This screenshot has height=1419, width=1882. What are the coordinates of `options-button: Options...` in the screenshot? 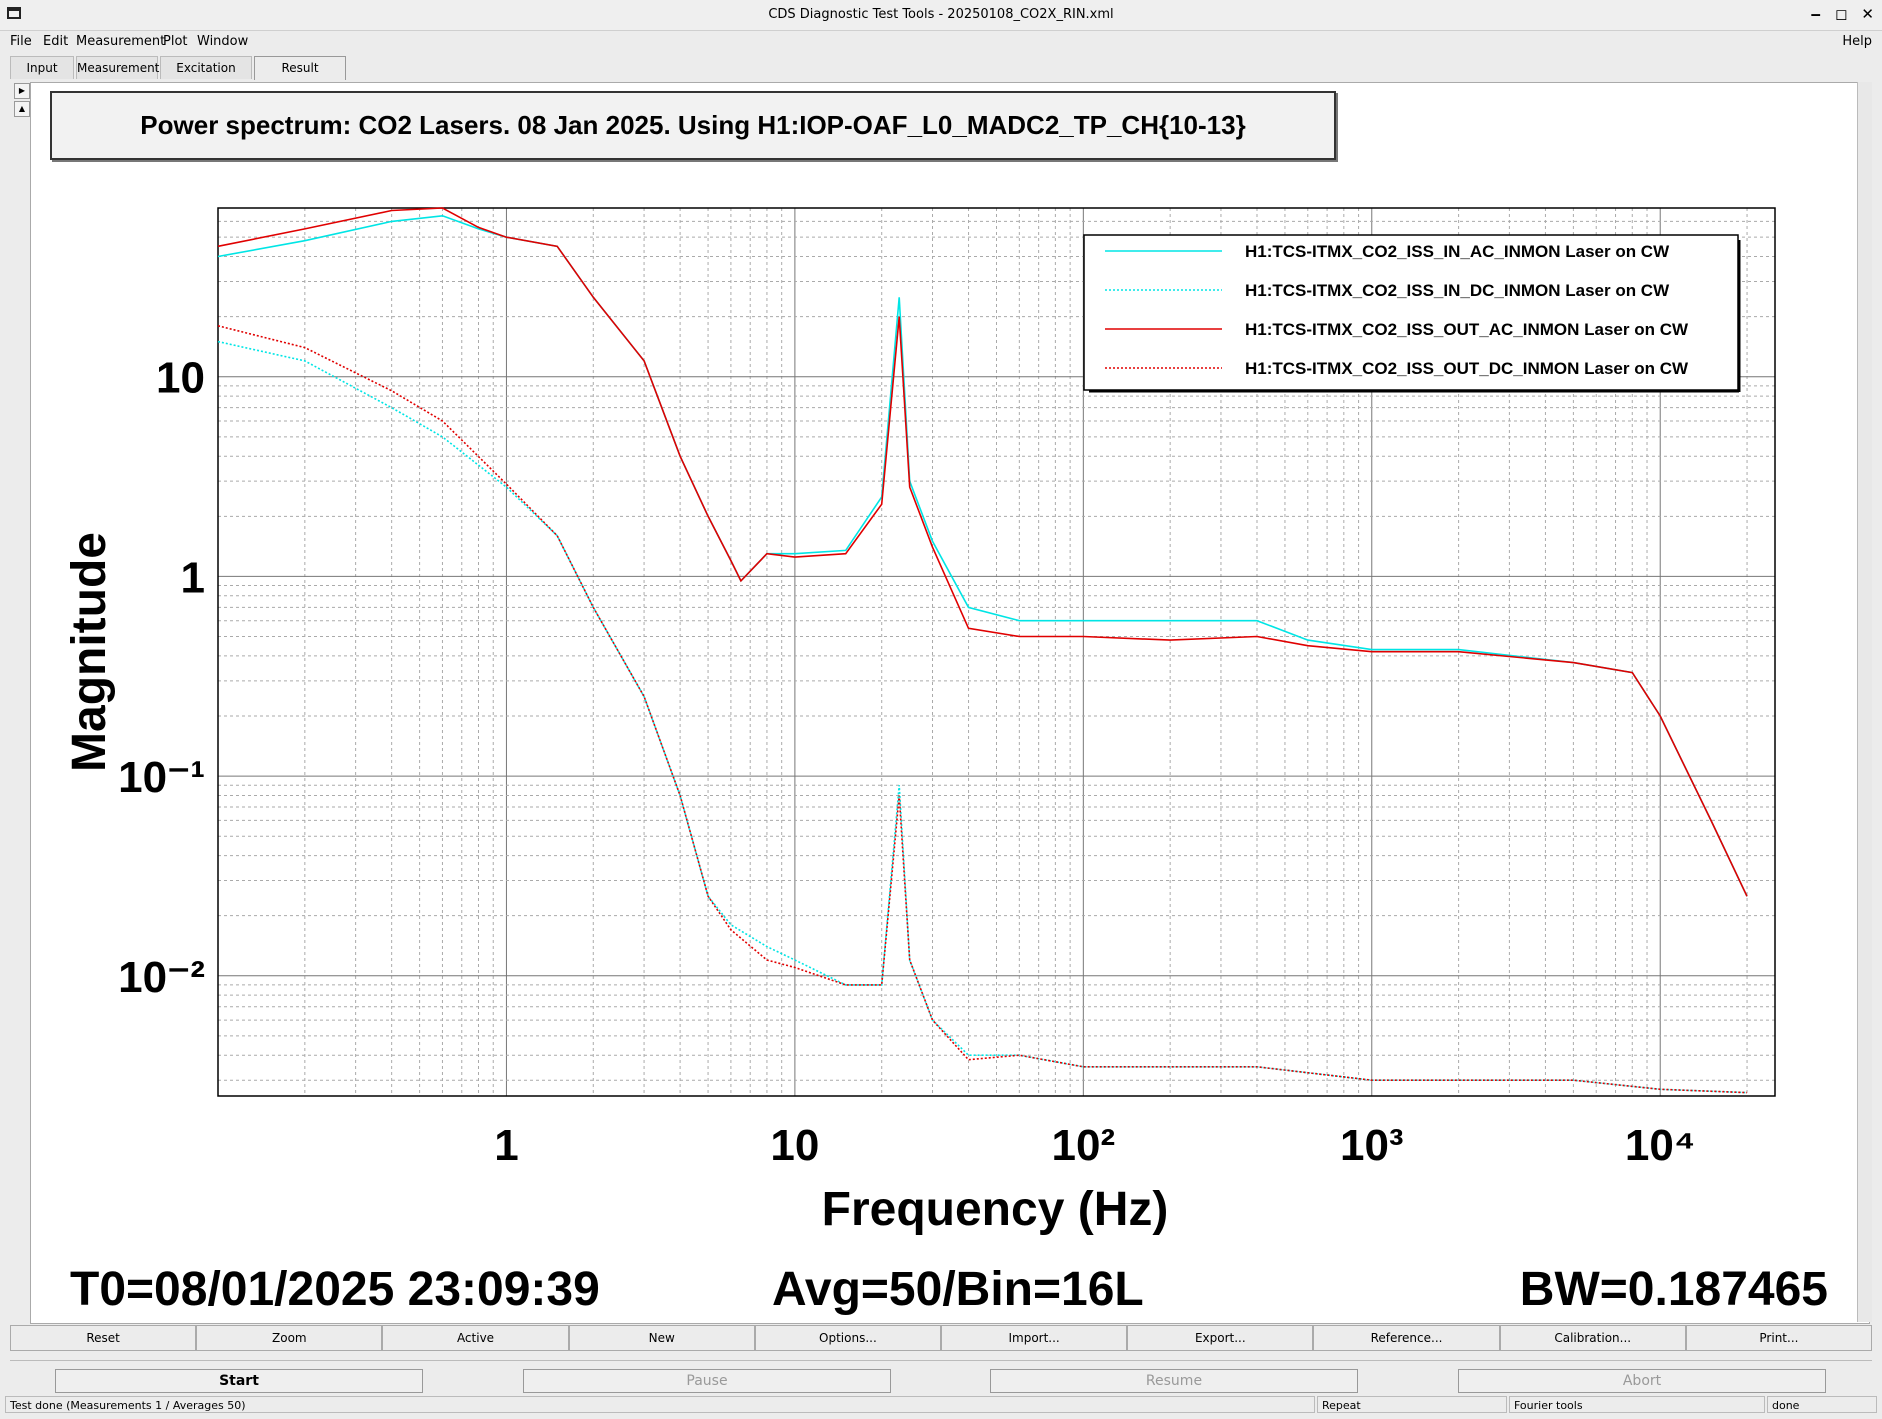 It's located at (848, 1338).